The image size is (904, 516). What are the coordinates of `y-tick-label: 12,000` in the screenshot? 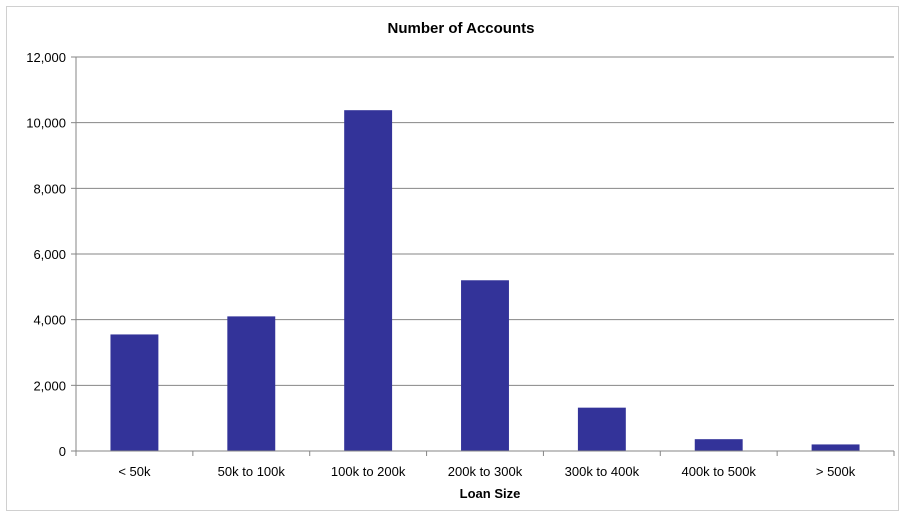 It's located at (46, 57).